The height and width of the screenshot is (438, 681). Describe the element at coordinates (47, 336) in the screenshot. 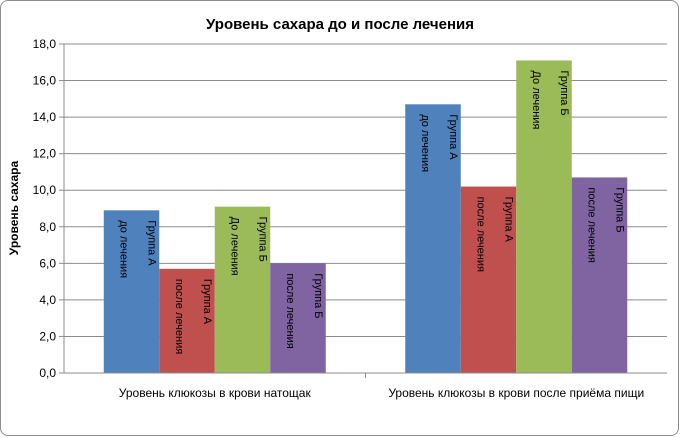

I see `y-tick-label: 2,0` at that location.